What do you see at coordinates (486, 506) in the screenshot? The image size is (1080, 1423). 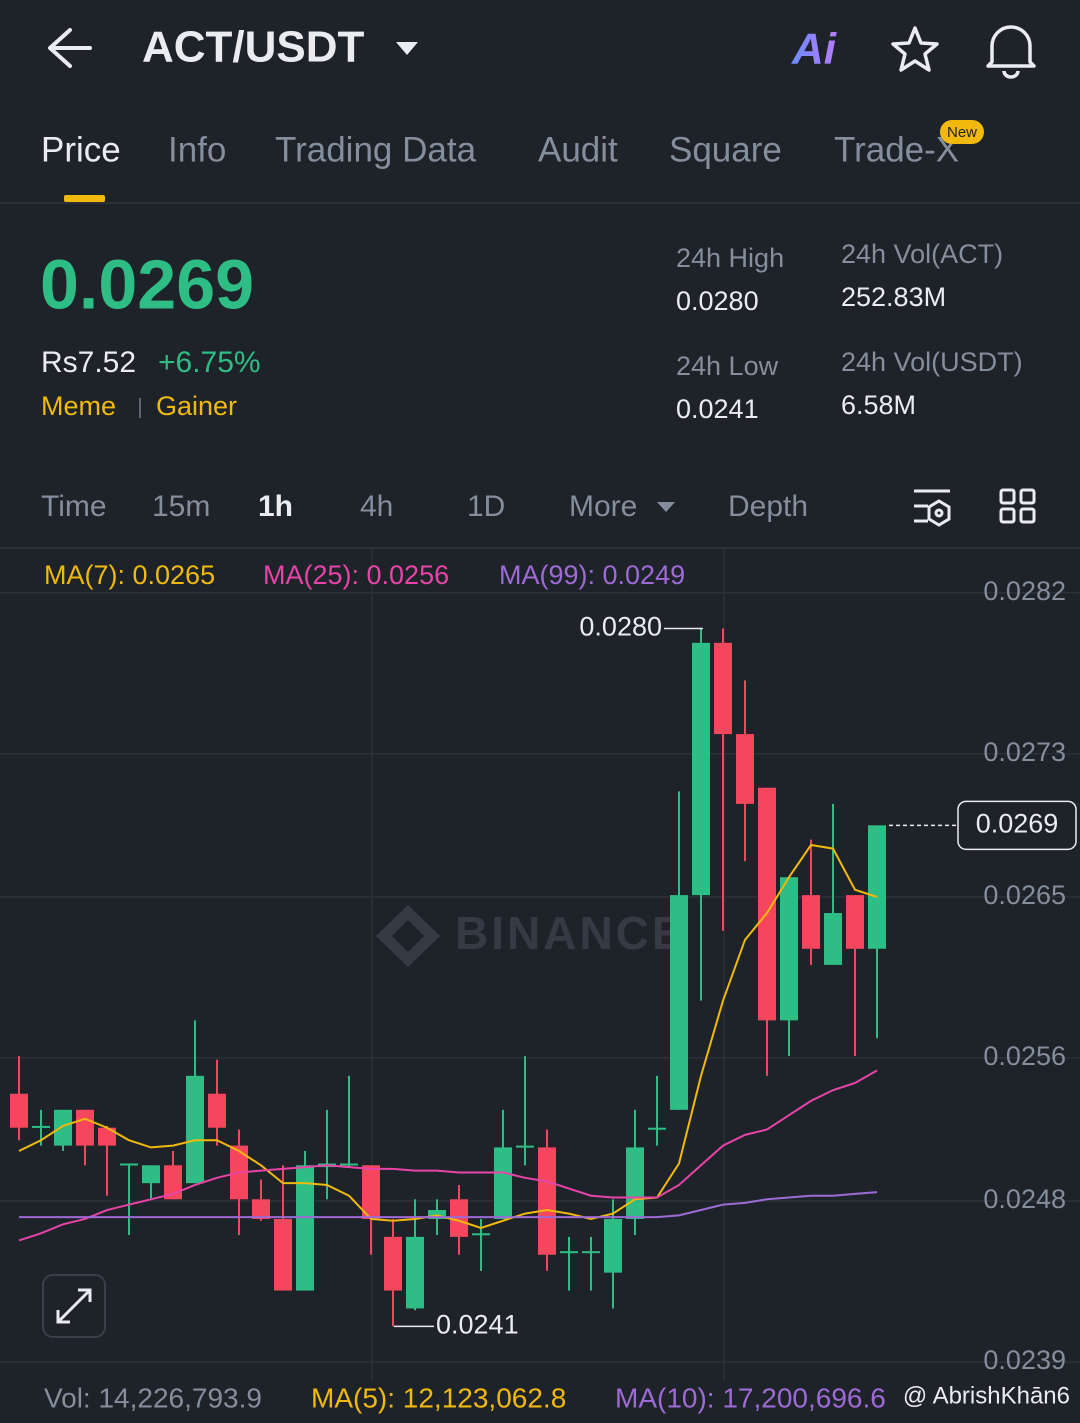 I see `interval: 1D` at bounding box center [486, 506].